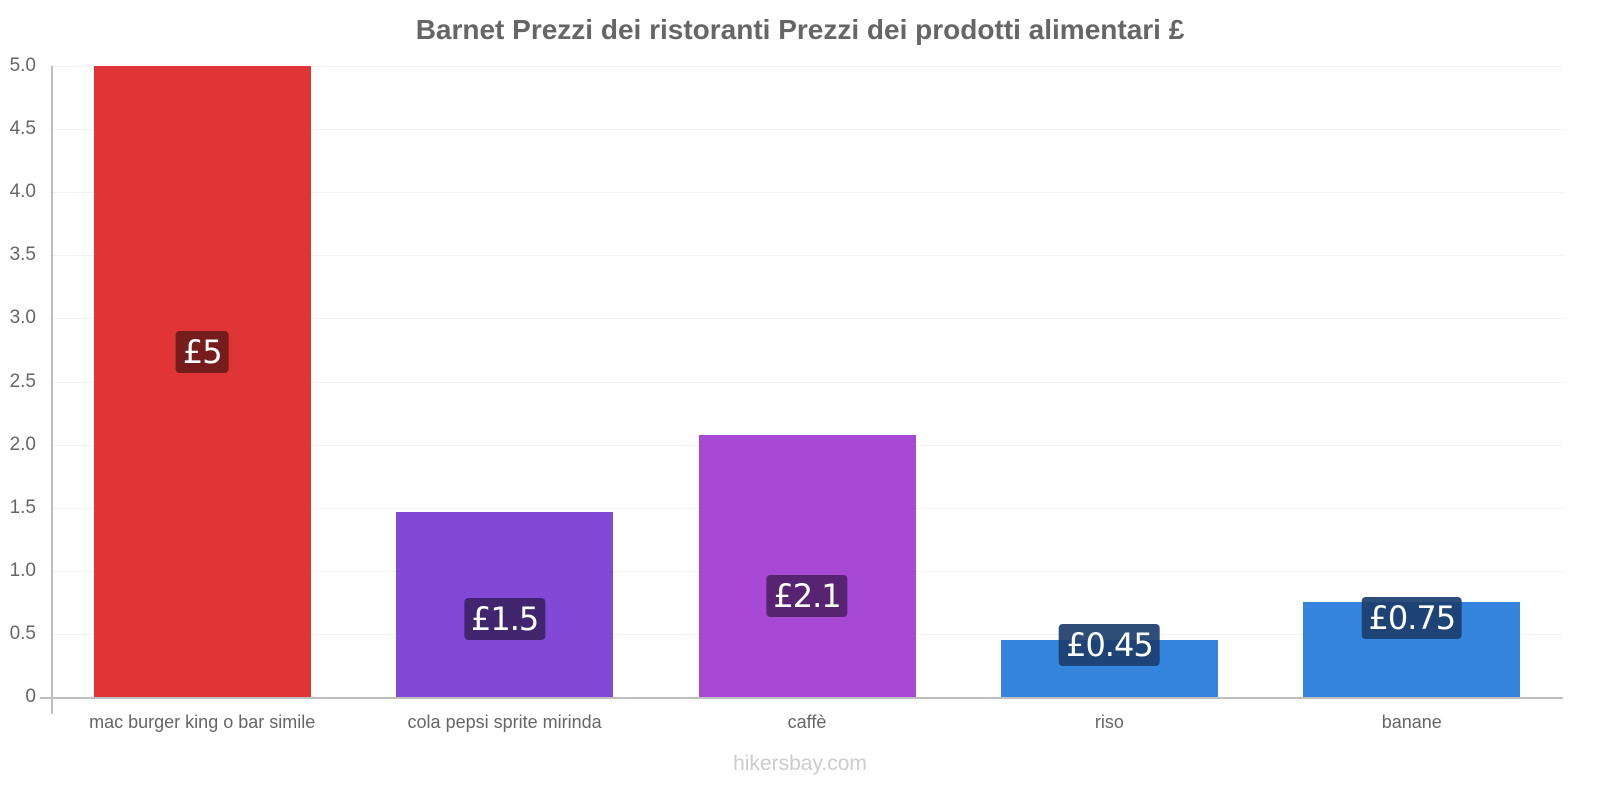 This screenshot has width=1600, height=800. What do you see at coordinates (801, 698) in the screenshot?
I see `x-axis-line` at bounding box center [801, 698].